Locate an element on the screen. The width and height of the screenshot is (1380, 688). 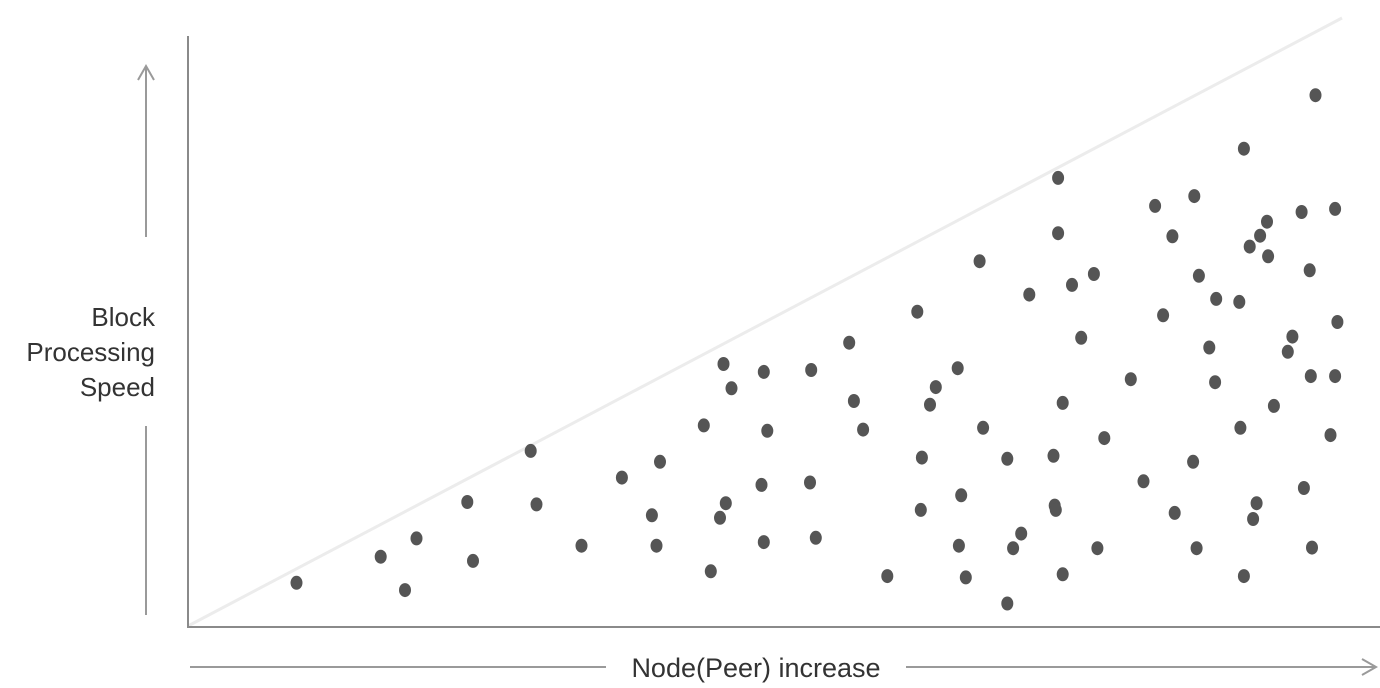
x-axis-label: Node(Peer) increase is located at coordinates (756, 668).